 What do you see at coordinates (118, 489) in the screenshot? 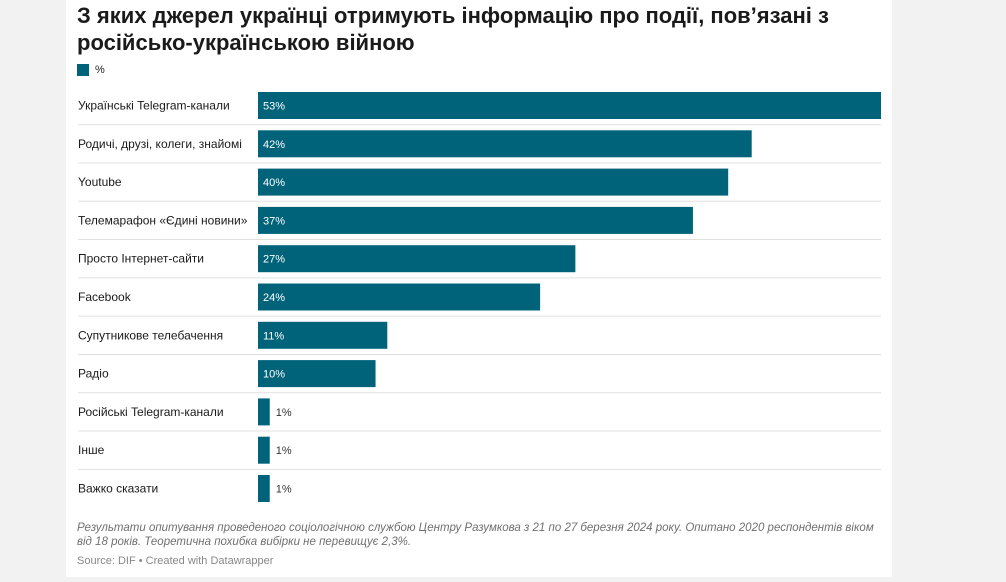
I see `category-label: Важко сказати` at bounding box center [118, 489].